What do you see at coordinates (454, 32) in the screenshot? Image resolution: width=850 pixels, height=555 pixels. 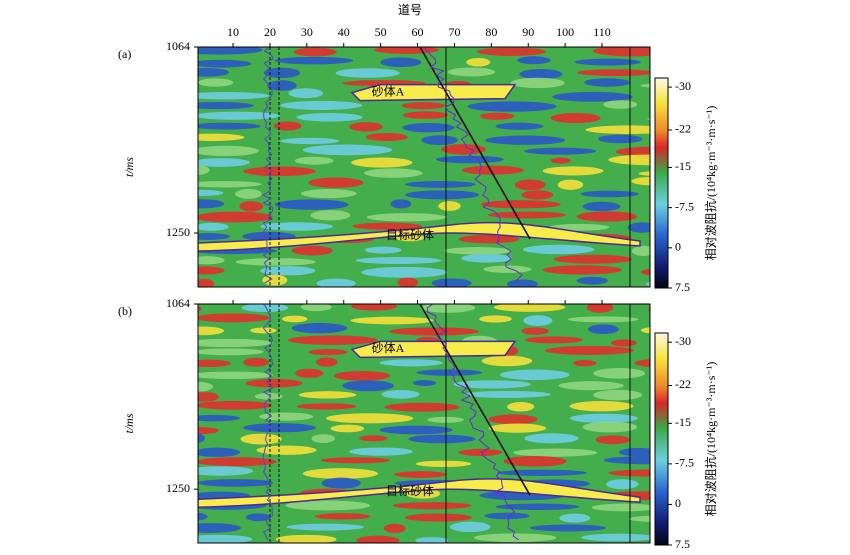 I see `x-tick-label: 70` at bounding box center [454, 32].